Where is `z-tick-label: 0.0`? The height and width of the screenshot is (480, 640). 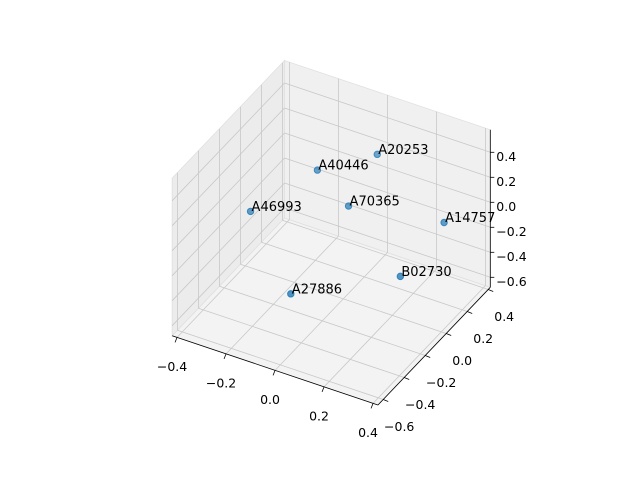 z-tick-label: 0.0 is located at coordinates (506, 206).